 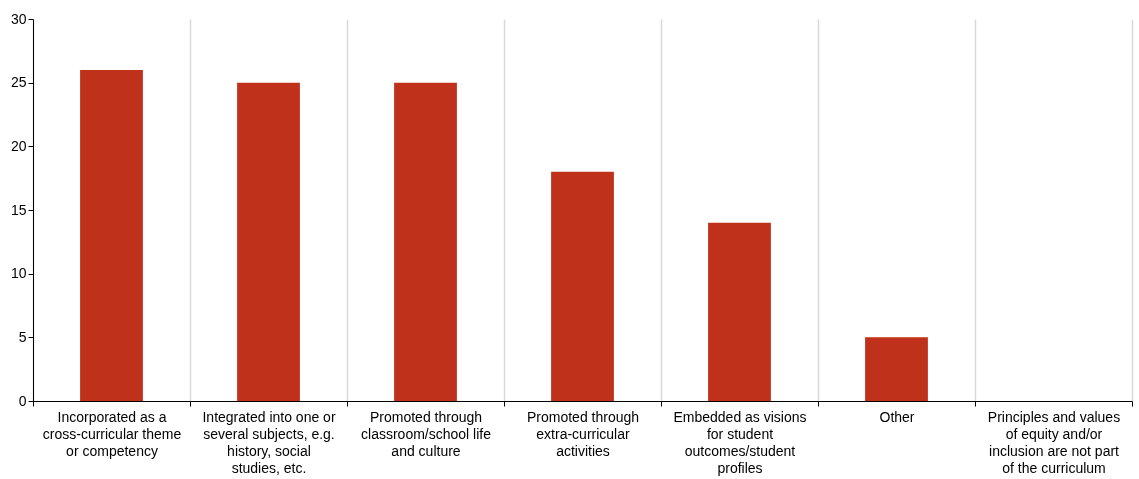 I want to click on y-tick-label: 5, so click(x=22, y=336).